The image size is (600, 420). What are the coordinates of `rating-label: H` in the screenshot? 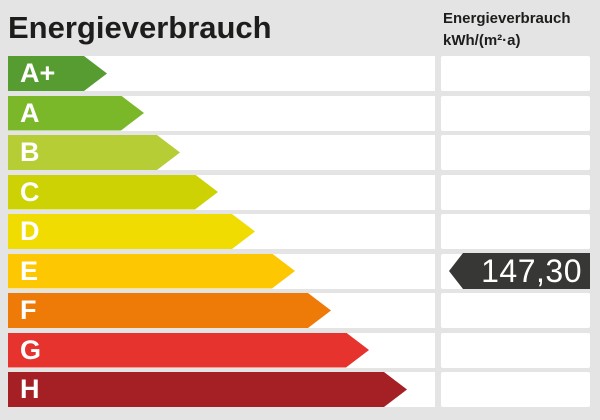 It's located at (30, 389).